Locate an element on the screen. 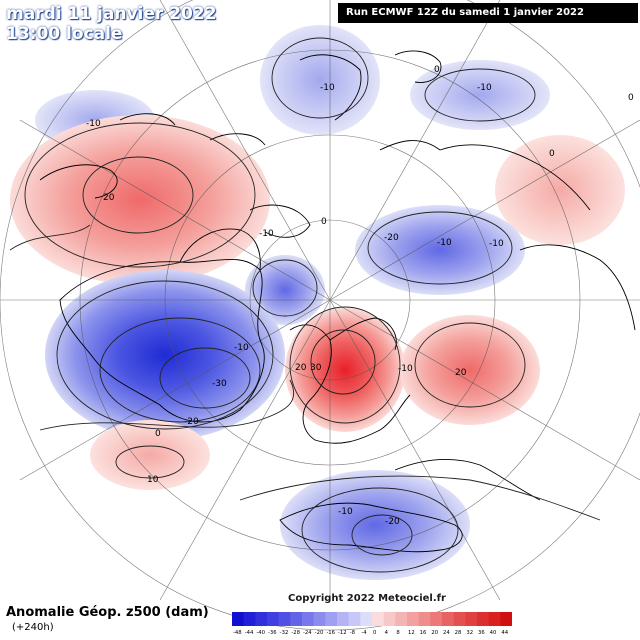 The image size is (640, 640). color-scale-swatches is located at coordinates (372, 619).